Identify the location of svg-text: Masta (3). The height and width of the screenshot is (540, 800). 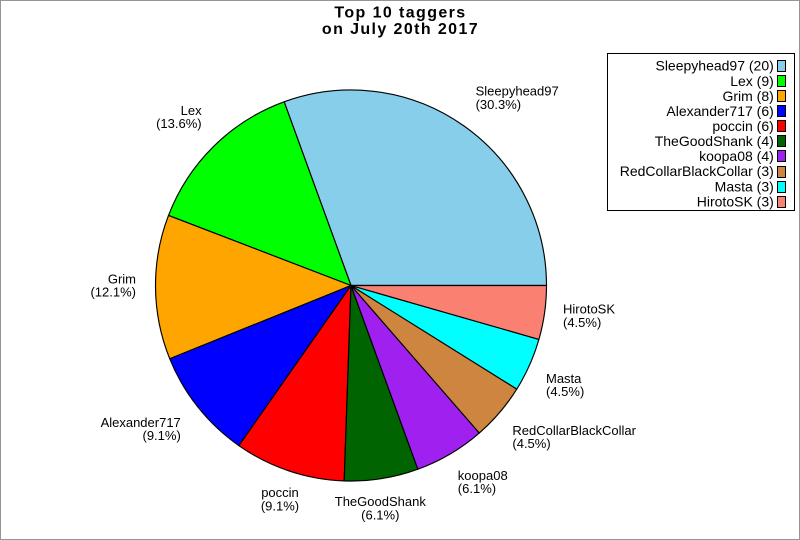
(744, 186).